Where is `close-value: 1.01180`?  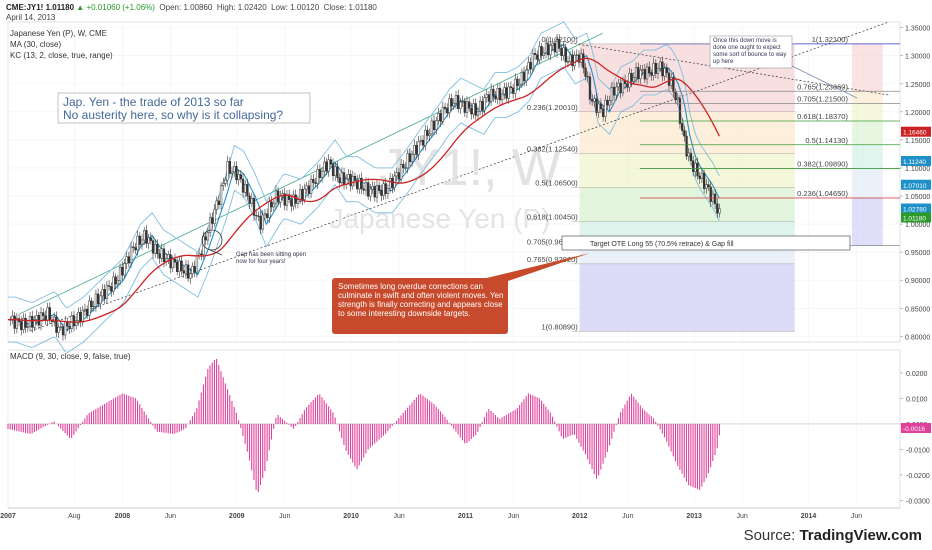
close-value: 1.01180 is located at coordinates (362, 7).